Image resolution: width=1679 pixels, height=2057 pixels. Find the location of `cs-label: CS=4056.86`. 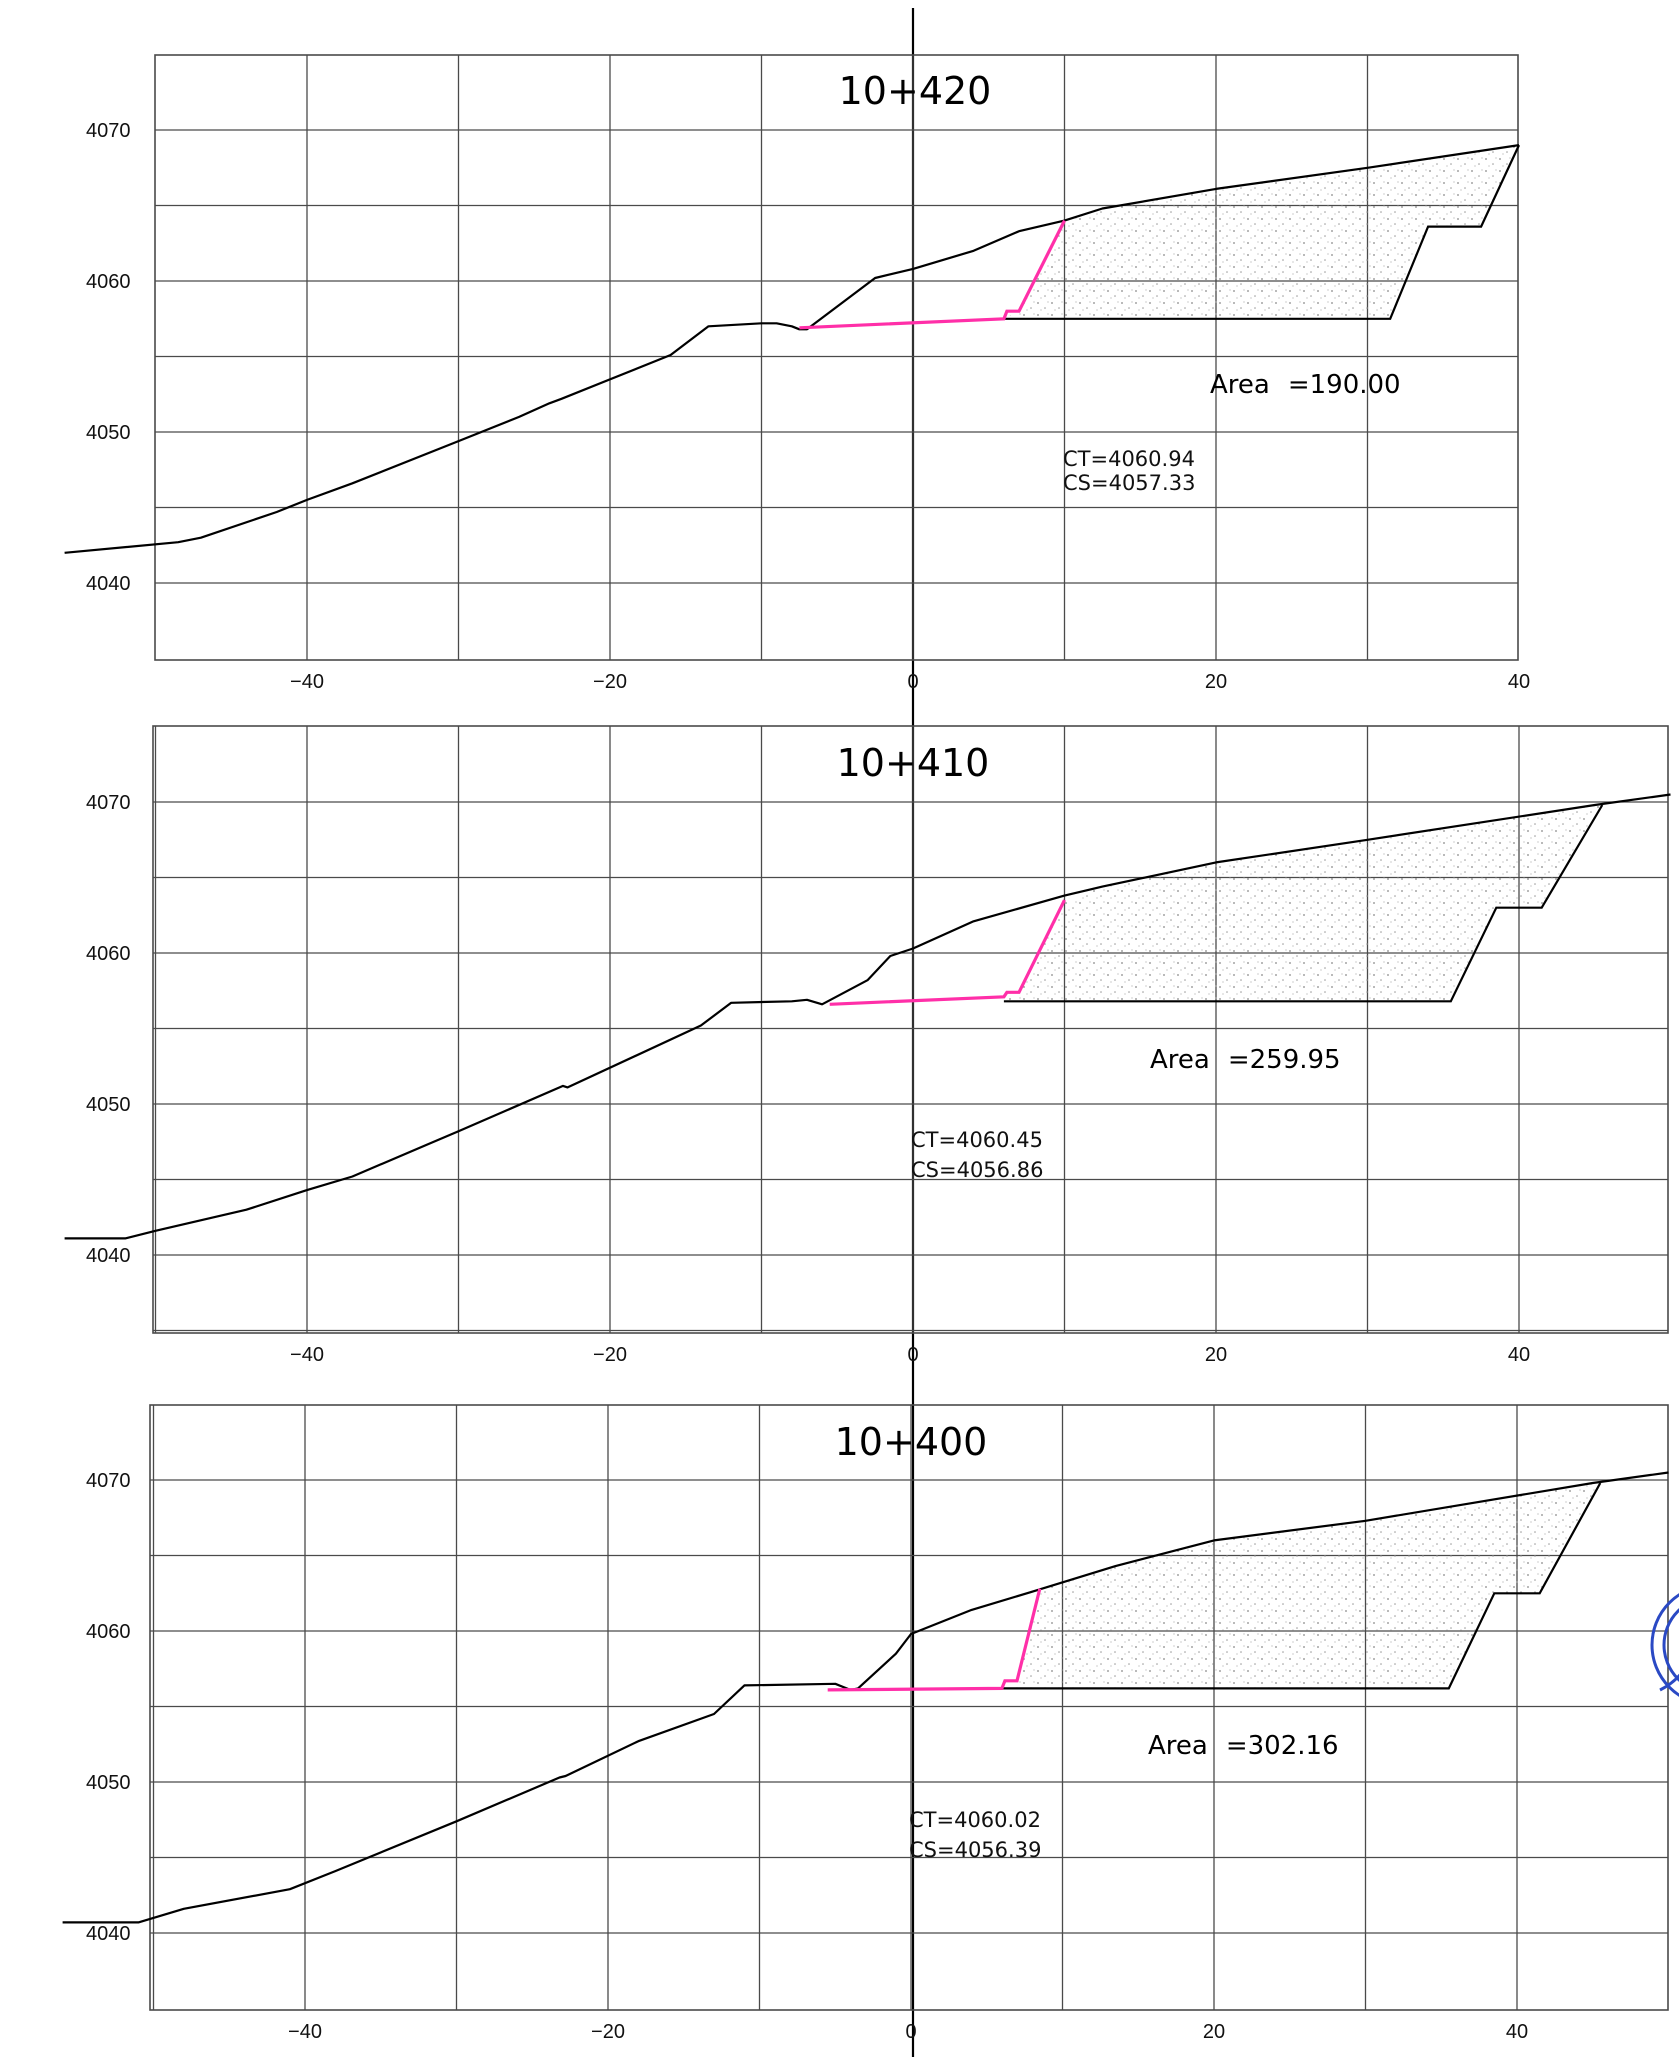

cs-label: CS=4056.86 is located at coordinates (977, 1170).